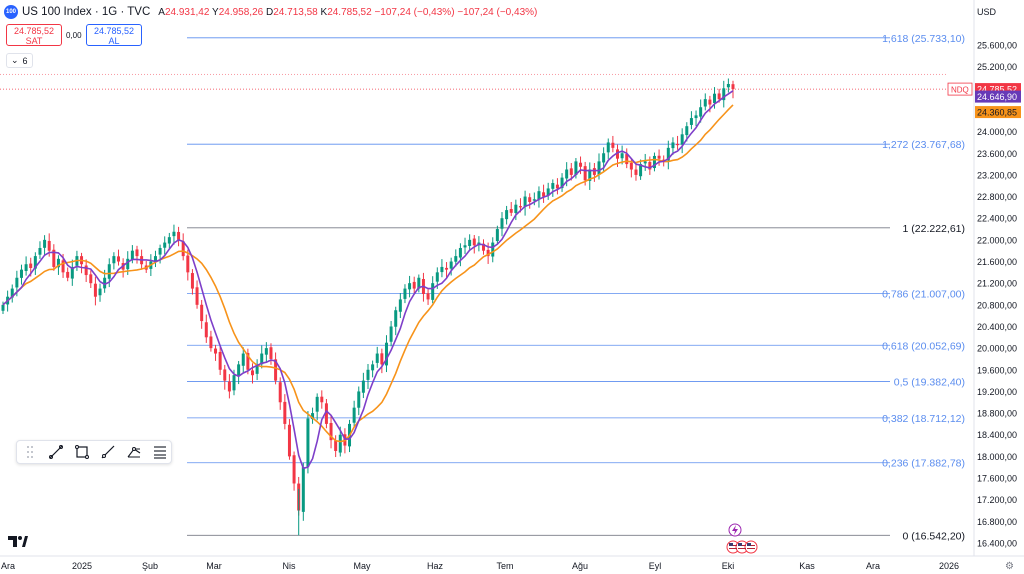 This screenshot has height=574, width=1024. I want to click on price-tick-label: 16.800,00, so click(997, 522).